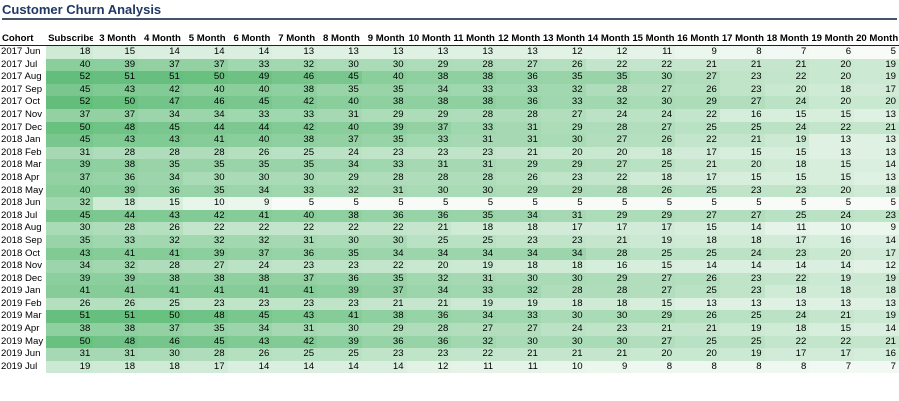  Describe the element at coordinates (653, 304) in the screenshot. I see `heatmap-cell: 15` at that location.